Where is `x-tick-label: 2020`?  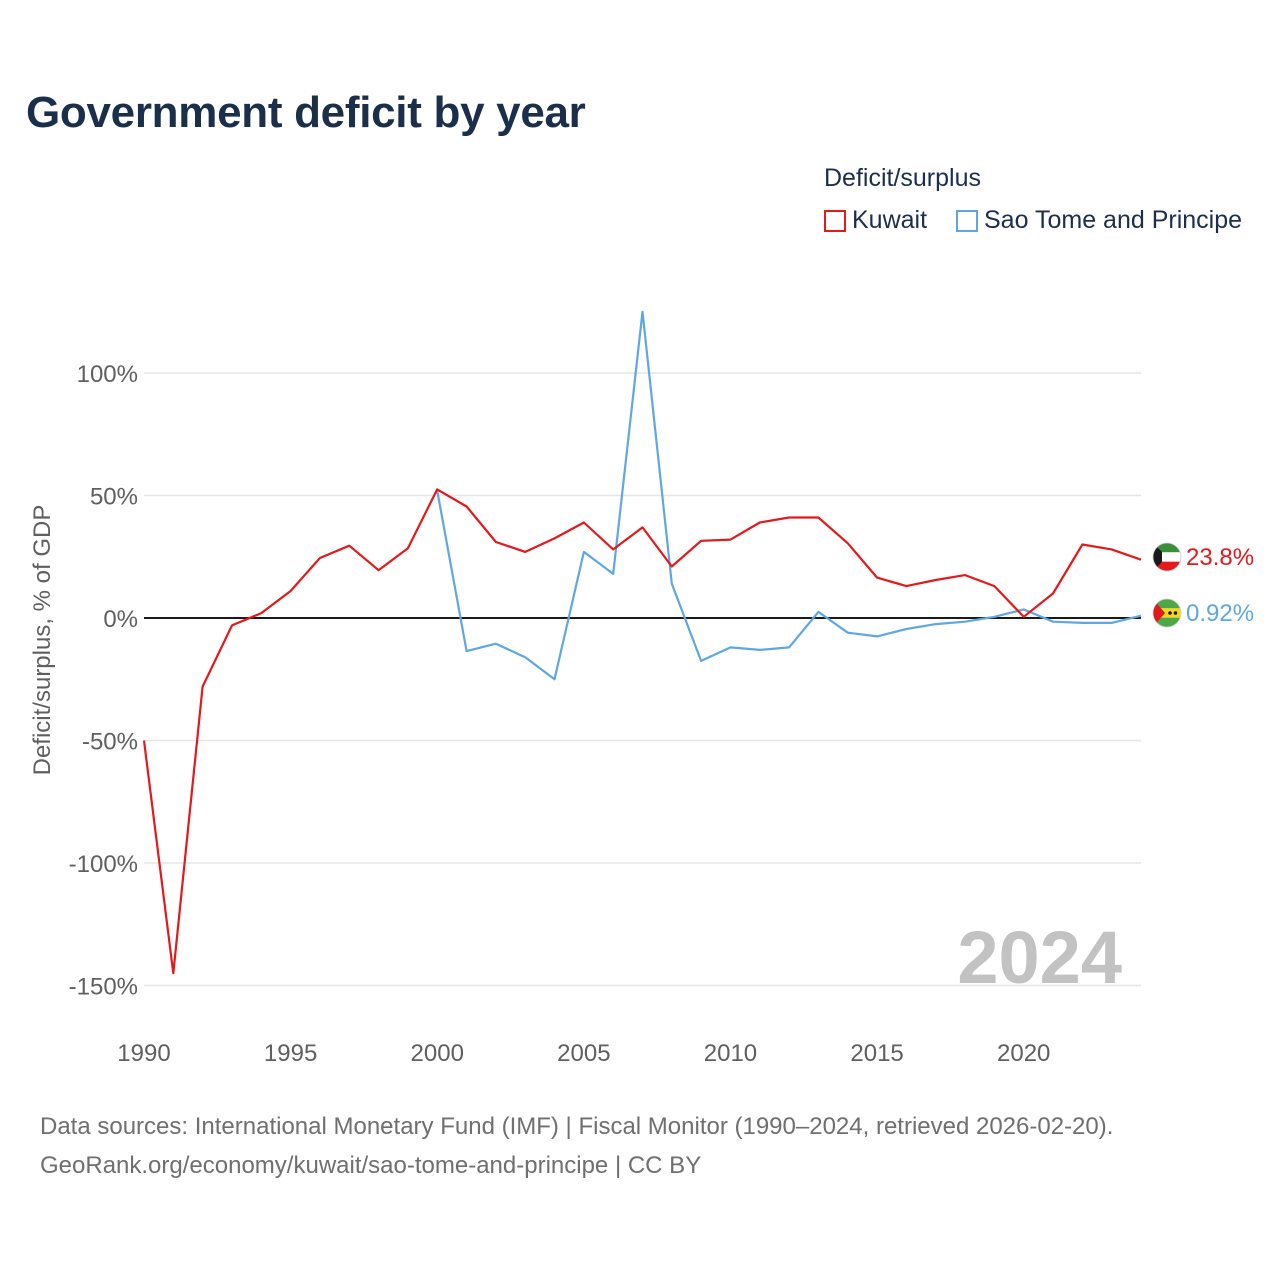 x-tick-label: 2020 is located at coordinates (1023, 1053).